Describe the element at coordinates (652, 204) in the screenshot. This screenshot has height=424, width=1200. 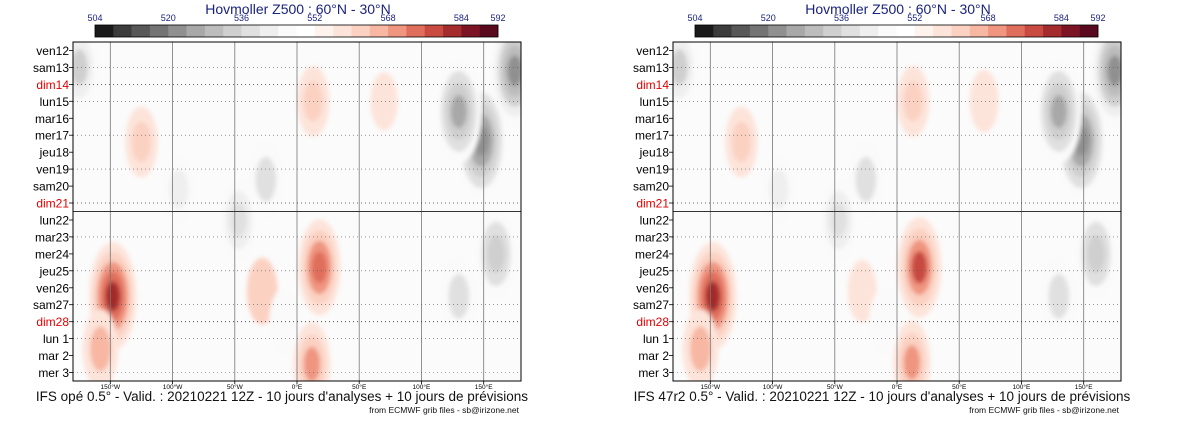
I see `y-tick-label: dim21` at that location.